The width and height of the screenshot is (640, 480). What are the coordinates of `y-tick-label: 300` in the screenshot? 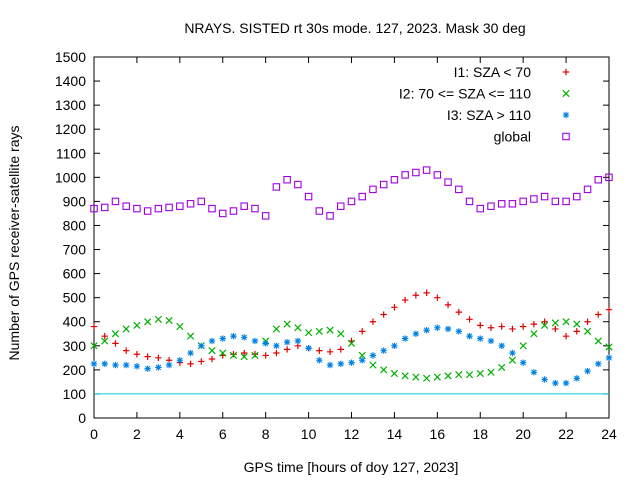 It's located at (75, 346).